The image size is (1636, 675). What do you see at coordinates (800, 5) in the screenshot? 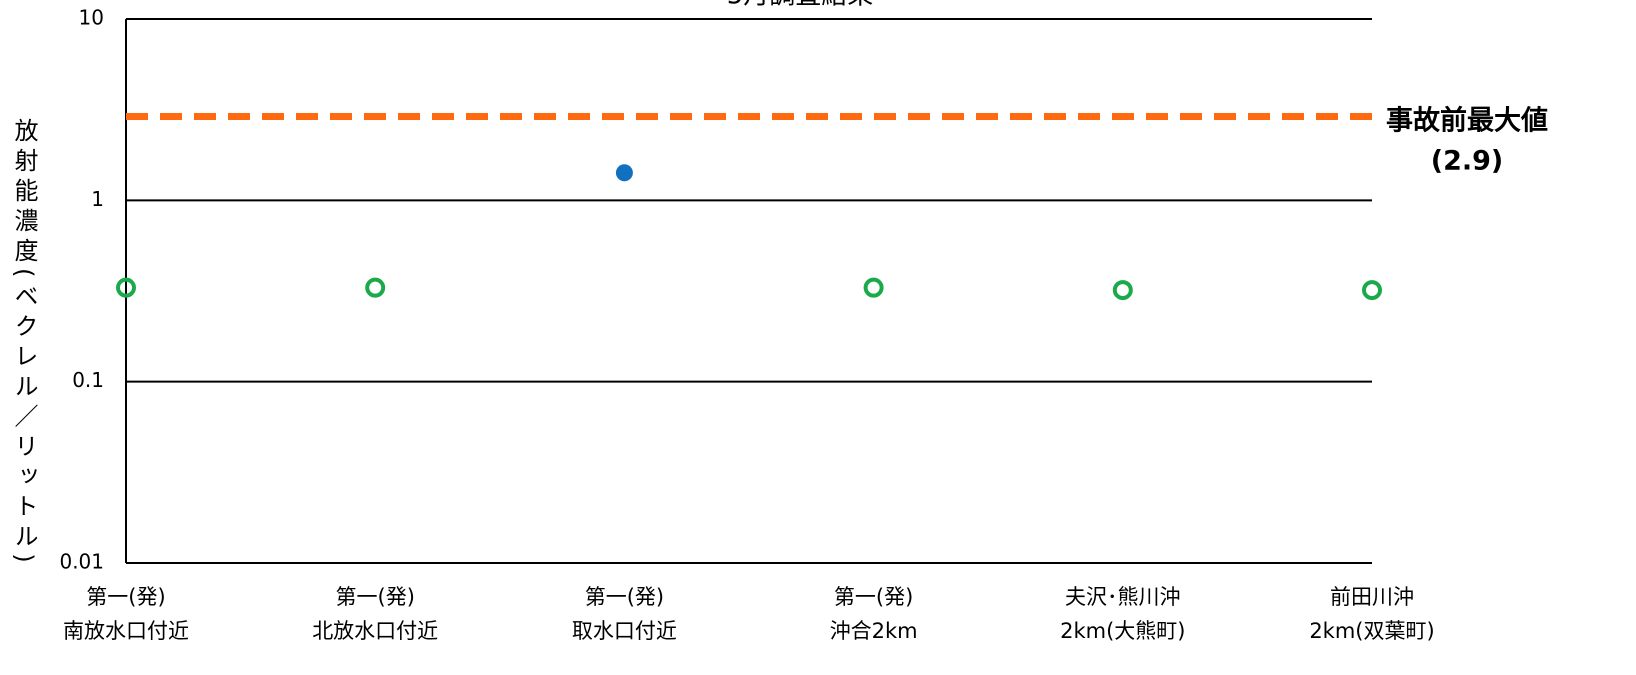
I see `chart-title: 5月調査結果` at bounding box center [800, 5].